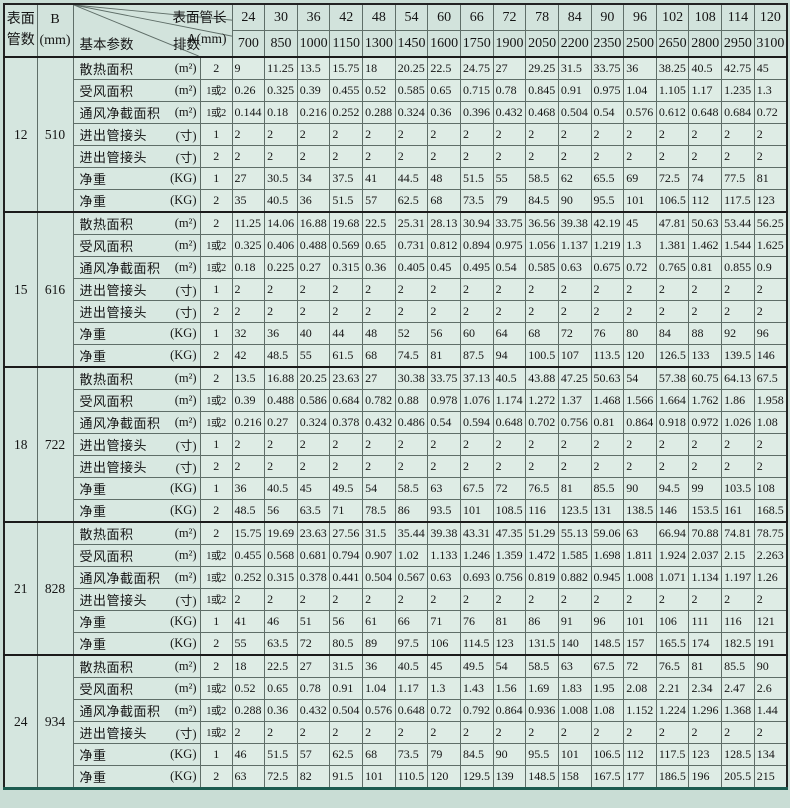 The height and width of the screenshot is (808, 790). I want to click on param-label-wrap: 受风面积 (m²), so click(136, 688).